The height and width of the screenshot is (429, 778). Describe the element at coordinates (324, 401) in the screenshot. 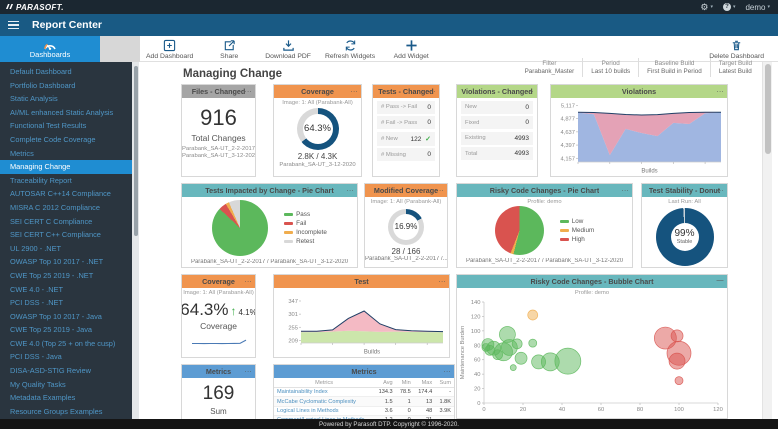

I see `metric-name-link: McCabe Cyclomatic Complexity` at that location.